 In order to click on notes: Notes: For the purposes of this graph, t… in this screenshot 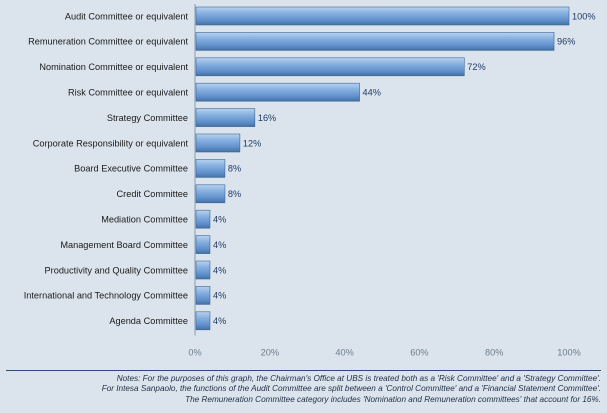, I will do `click(300, 389)`.